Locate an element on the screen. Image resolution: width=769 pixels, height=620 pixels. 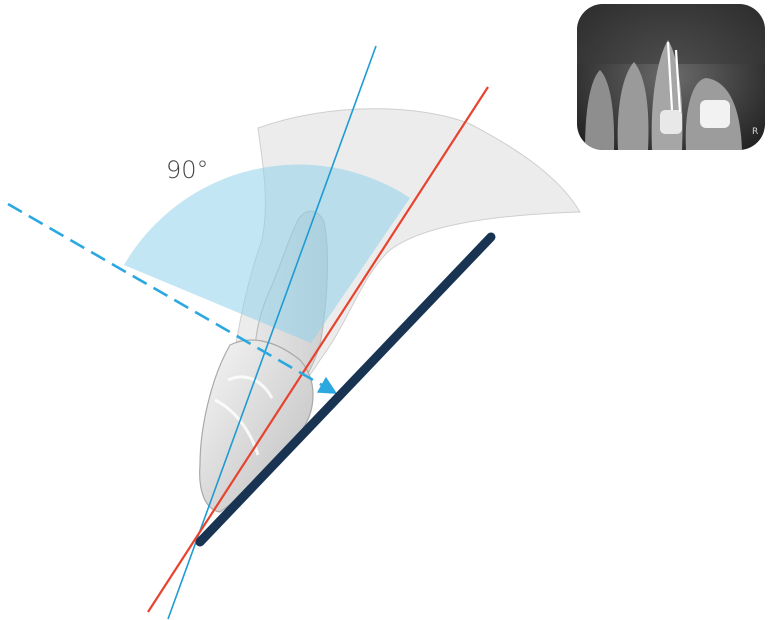
central-ray-dashed-arrow is located at coordinates (172, 298).